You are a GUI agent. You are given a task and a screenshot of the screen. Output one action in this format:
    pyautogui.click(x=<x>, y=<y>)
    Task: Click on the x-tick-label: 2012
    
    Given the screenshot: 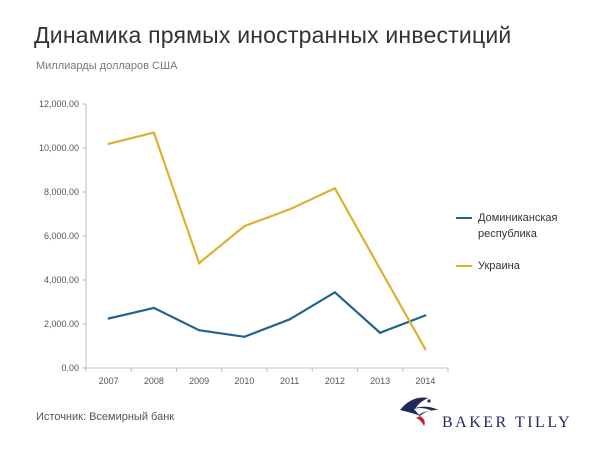 What is the action you would take?
    pyautogui.click(x=335, y=381)
    